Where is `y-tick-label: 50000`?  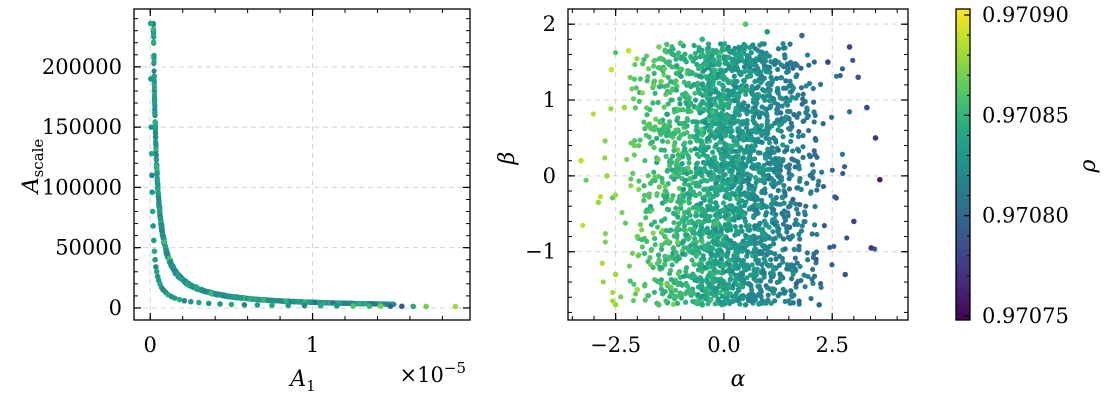
y-tick-label: 50000 is located at coordinates (88, 248).